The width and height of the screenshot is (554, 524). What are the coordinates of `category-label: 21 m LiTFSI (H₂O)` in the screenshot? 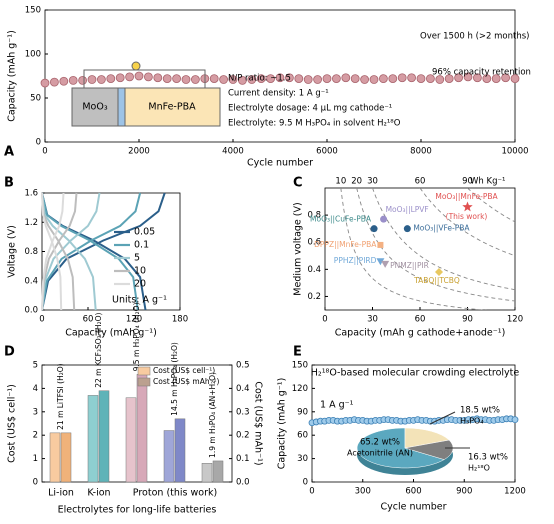 It's located at (60, 396).